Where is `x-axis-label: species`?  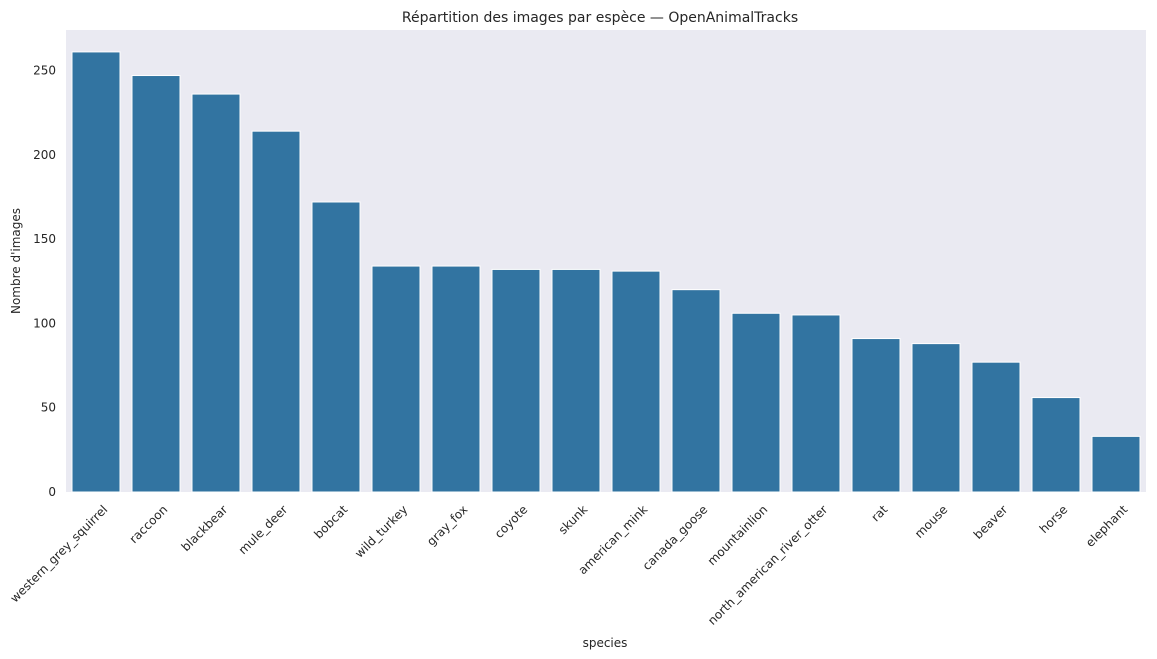
x-axis-label: species is located at coordinates (605, 643).